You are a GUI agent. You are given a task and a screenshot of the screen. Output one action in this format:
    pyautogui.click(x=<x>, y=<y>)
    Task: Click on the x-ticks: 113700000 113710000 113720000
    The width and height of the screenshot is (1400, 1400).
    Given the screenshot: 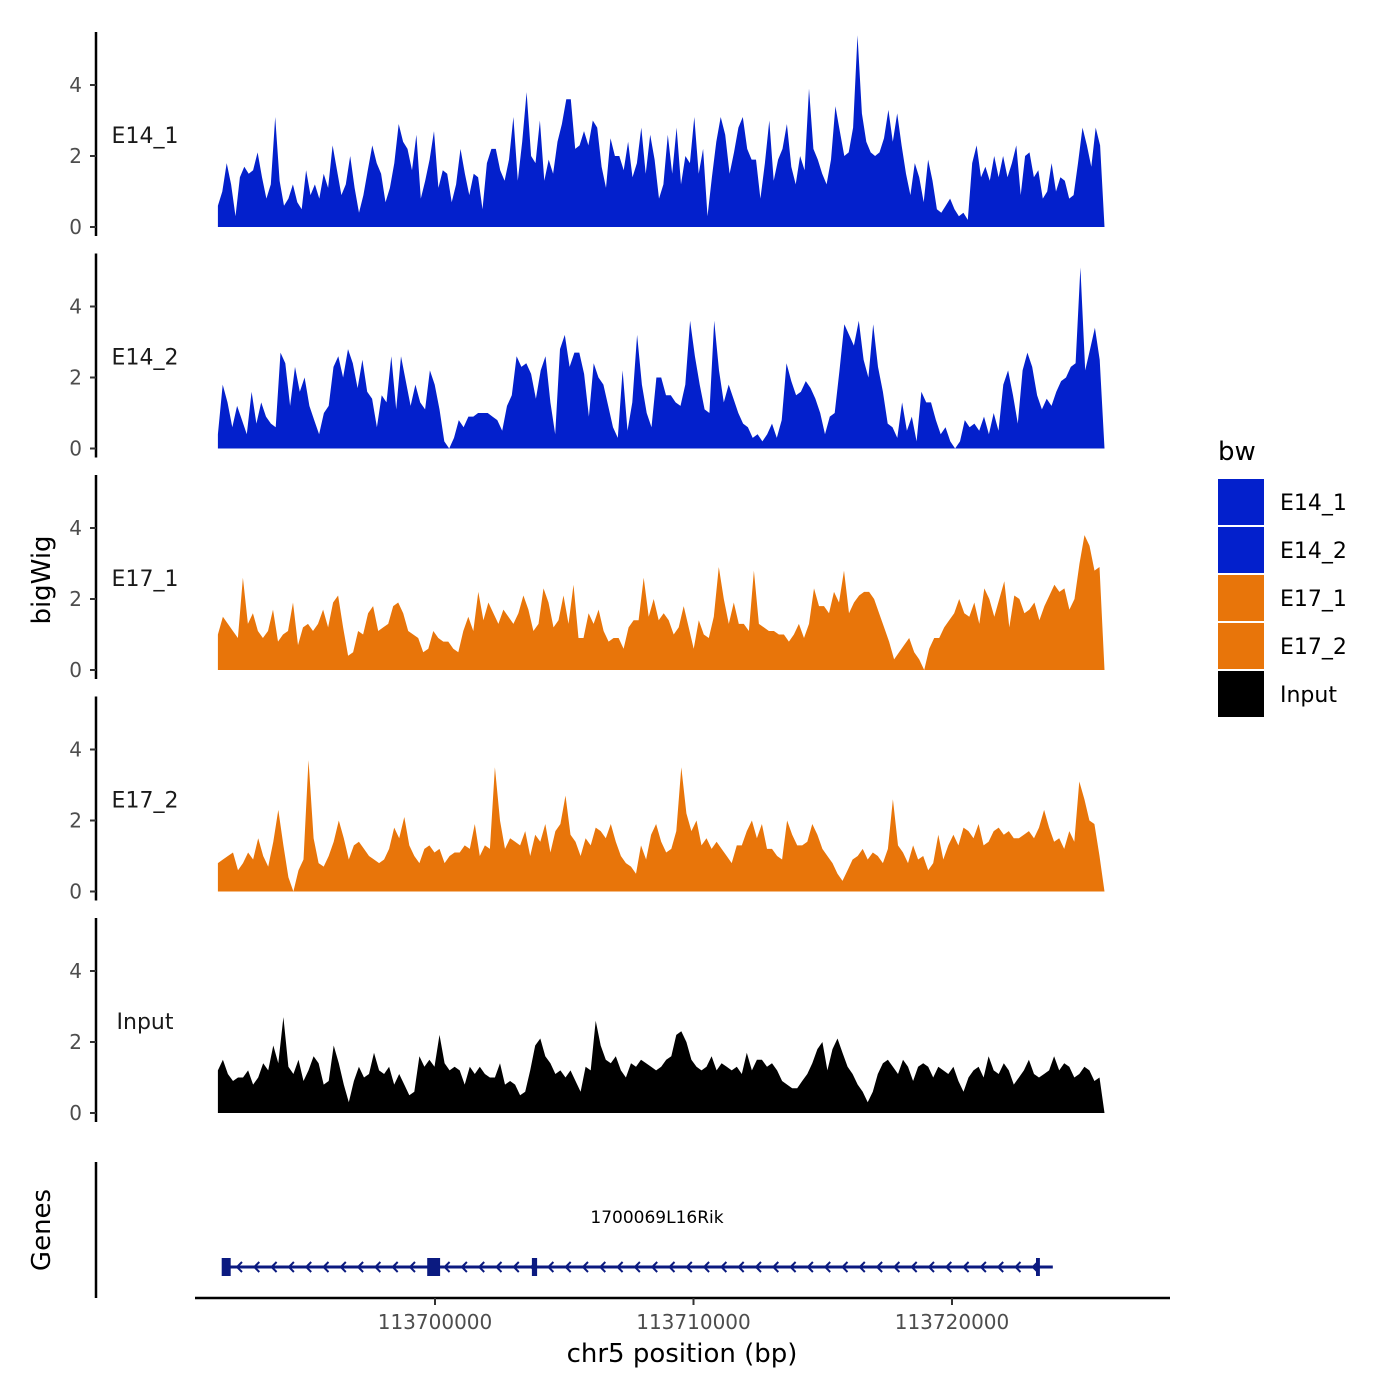 What is the action you would take?
    pyautogui.click(x=694, y=1316)
    